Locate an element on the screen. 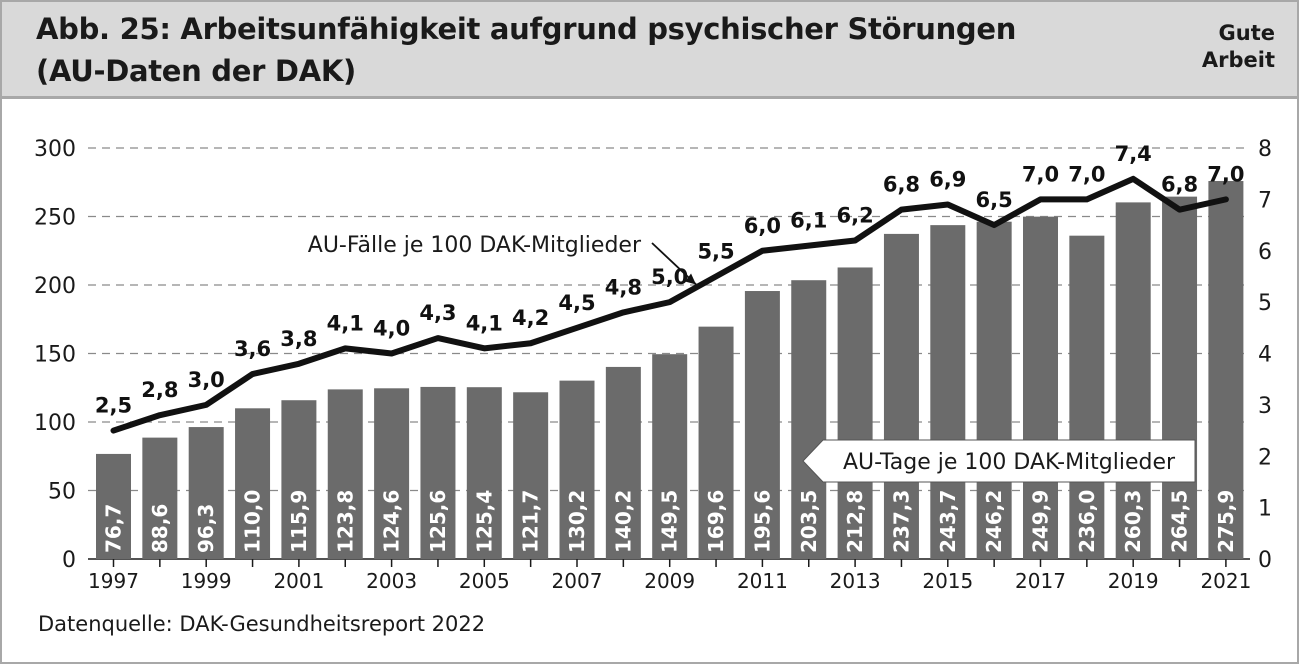 The height and width of the screenshot is (664, 1299). line-value-label: 7,4 is located at coordinates (1133, 154).